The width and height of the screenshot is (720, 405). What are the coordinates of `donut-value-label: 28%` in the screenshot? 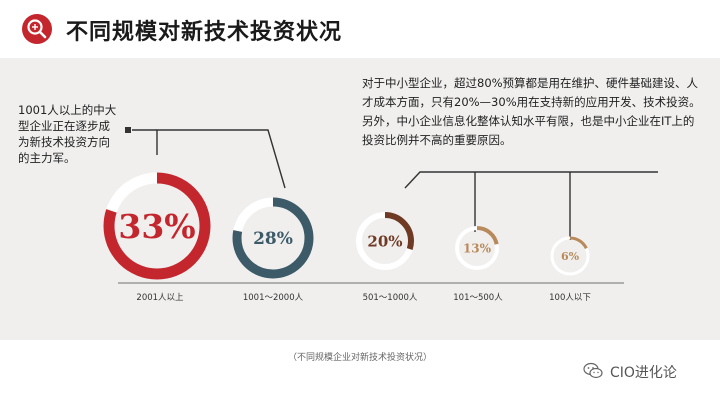 It's located at (273, 239).